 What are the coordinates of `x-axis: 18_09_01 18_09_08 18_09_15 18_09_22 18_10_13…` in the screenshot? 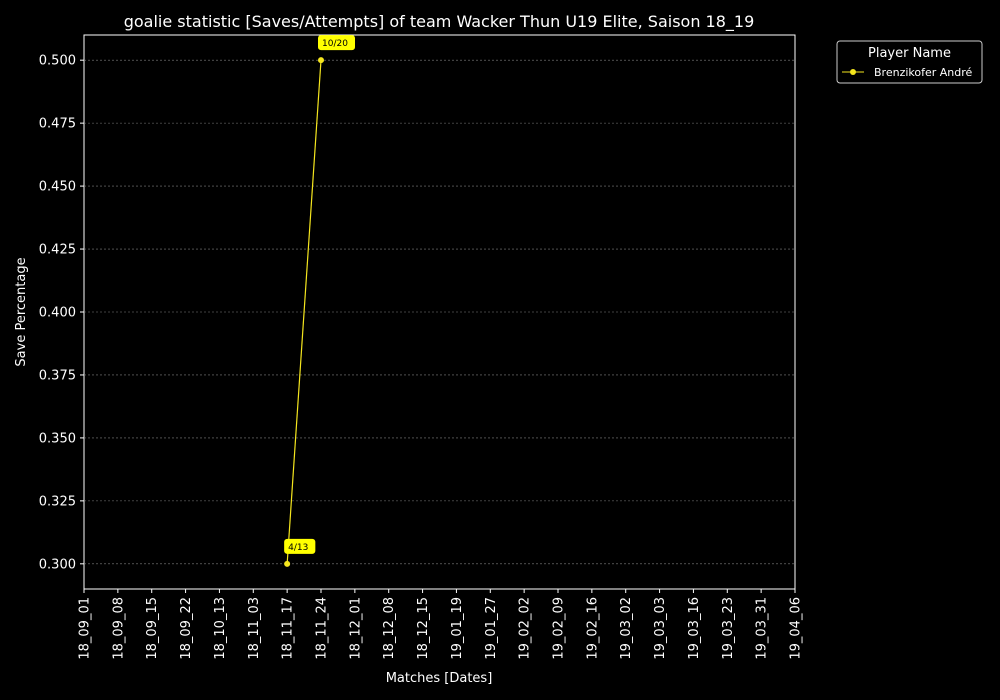 It's located at (441, 624).